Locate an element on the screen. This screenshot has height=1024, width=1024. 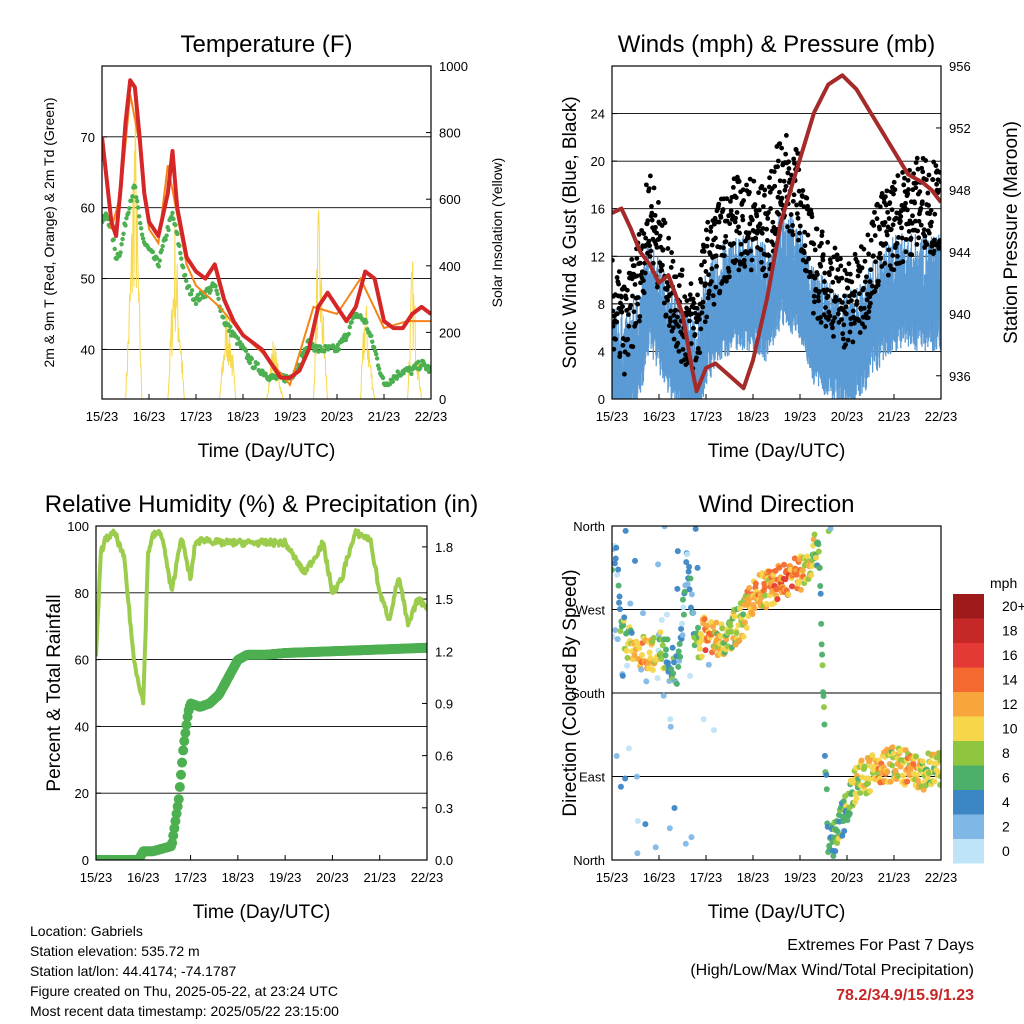
x-tick-label: 15/23 is located at coordinates (612, 877).